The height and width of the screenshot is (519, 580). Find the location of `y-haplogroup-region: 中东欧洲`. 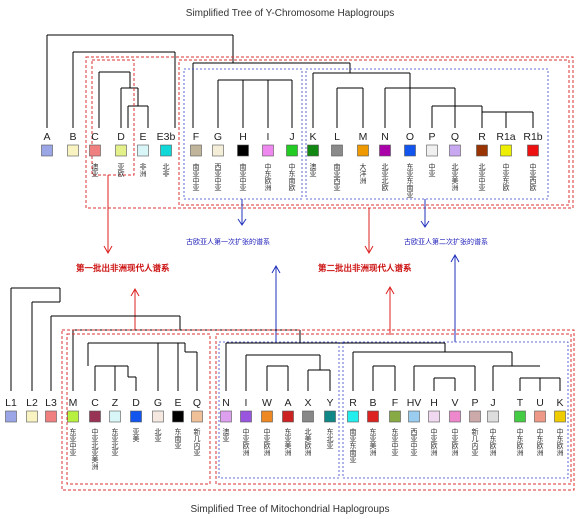

y-haplogroup-region: 中东欧洲 is located at coordinates (268, 176).